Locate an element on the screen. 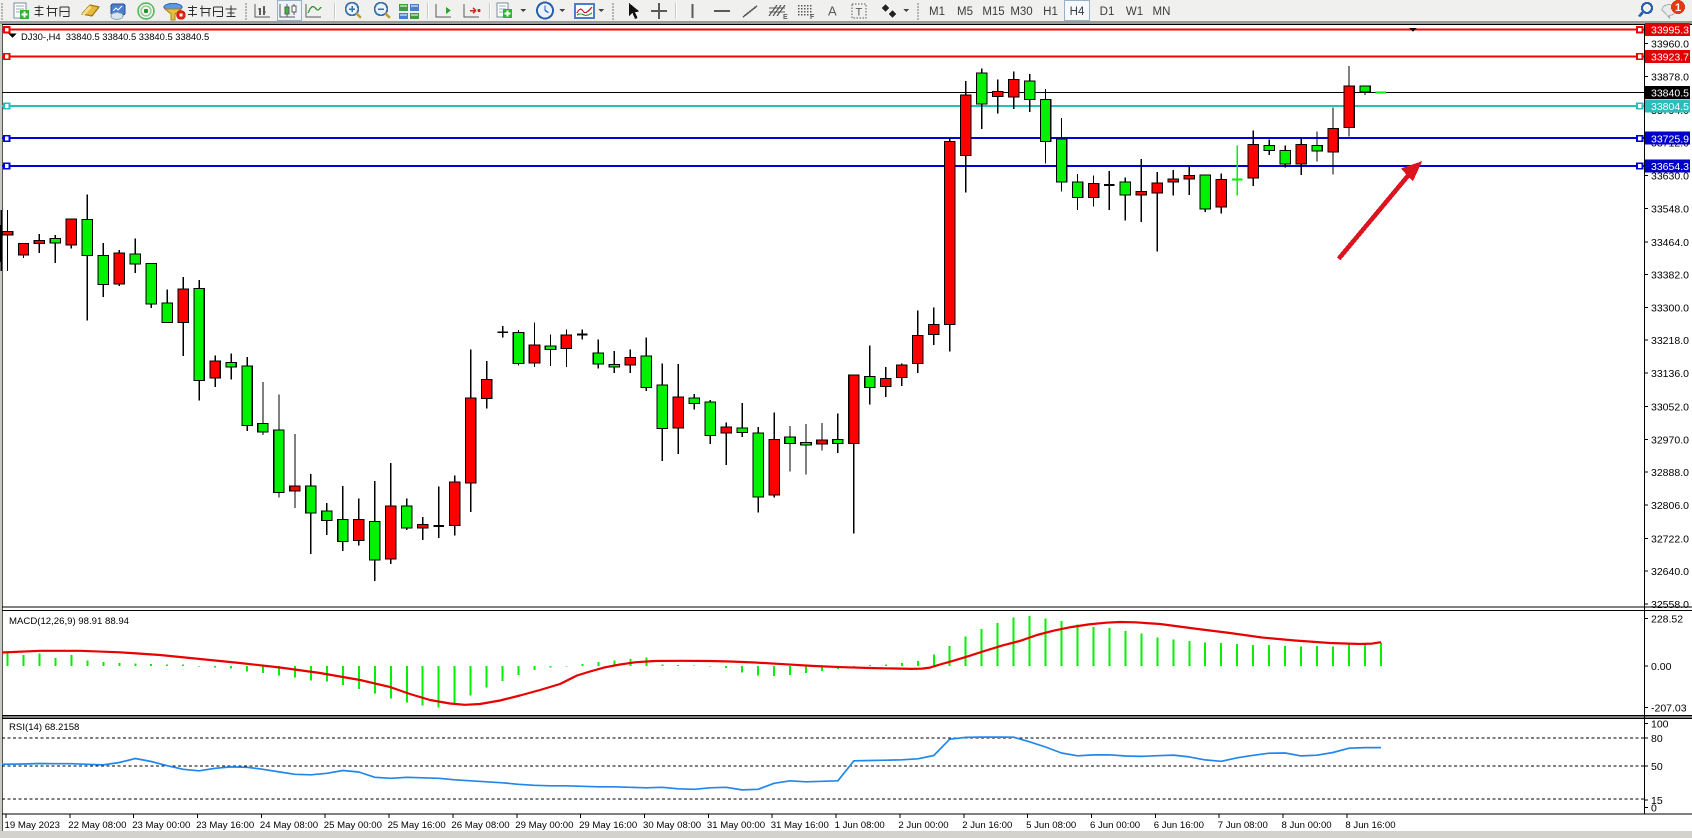 This screenshot has width=1692, height=838. svg-text: M1 is located at coordinates (937, 12).